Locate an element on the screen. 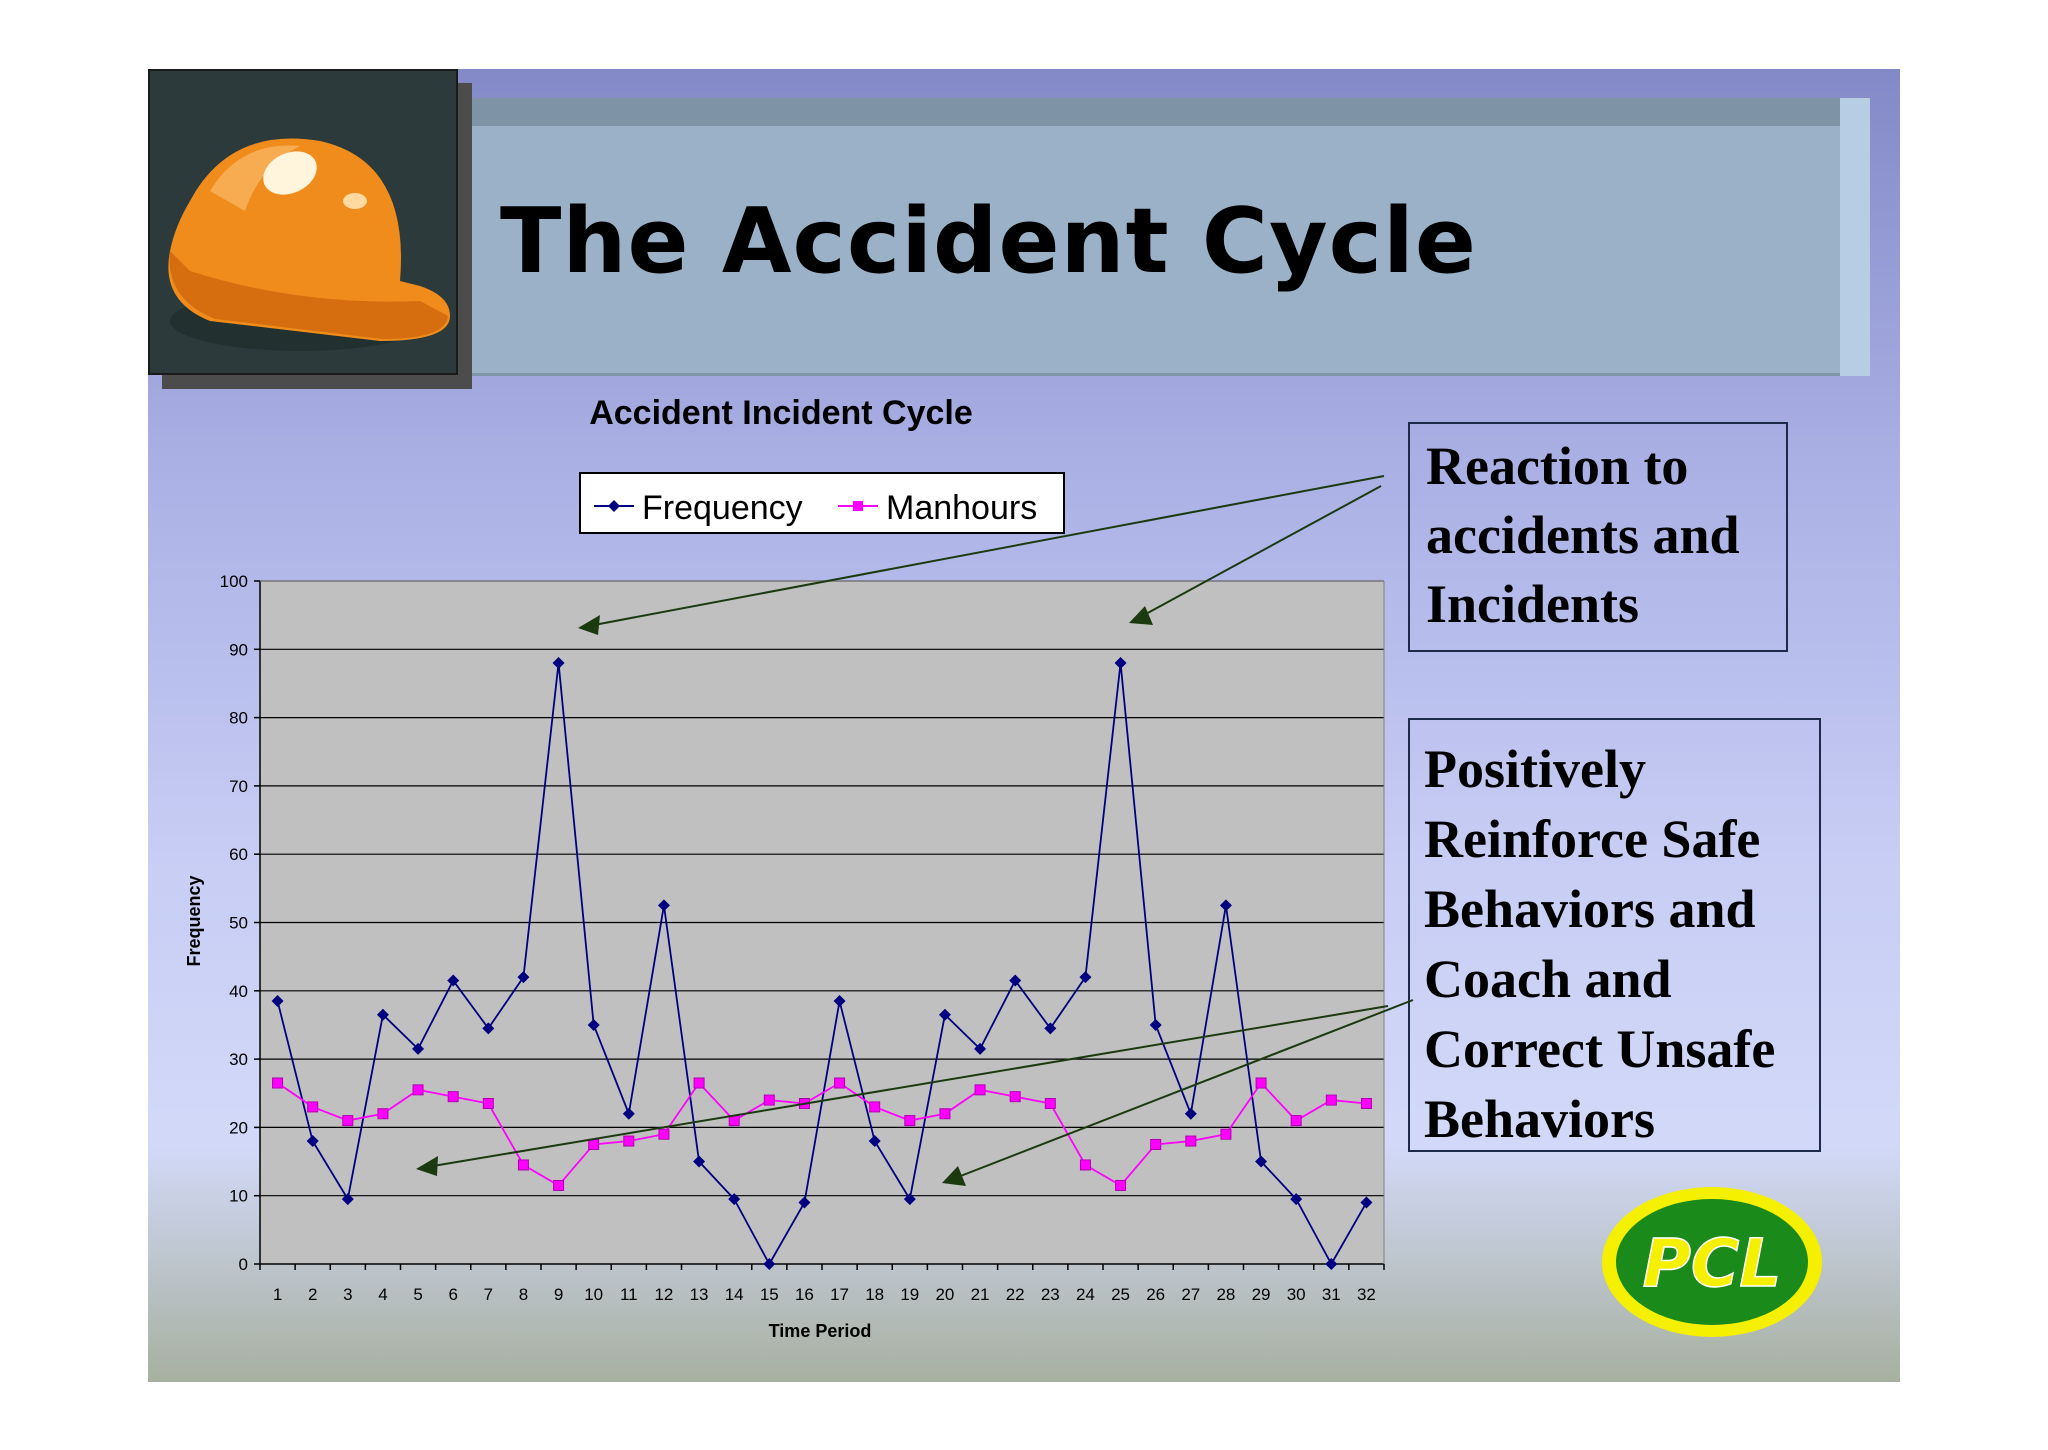  title-band-top is located at coordinates (1160, 113).